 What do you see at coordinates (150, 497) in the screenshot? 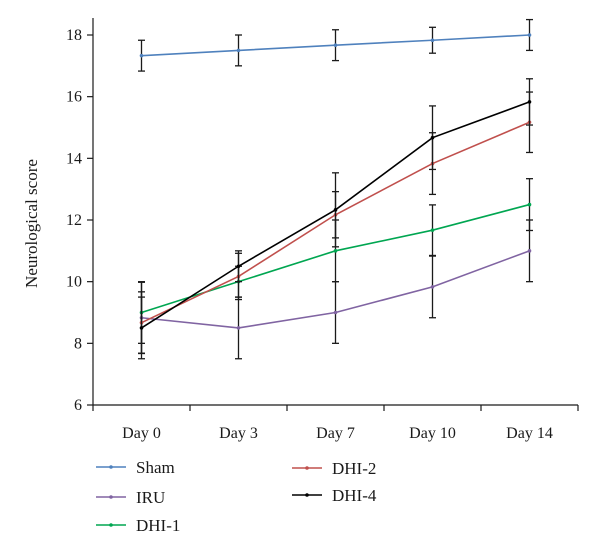
I see `legend-label: IRU` at bounding box center [150, 497].